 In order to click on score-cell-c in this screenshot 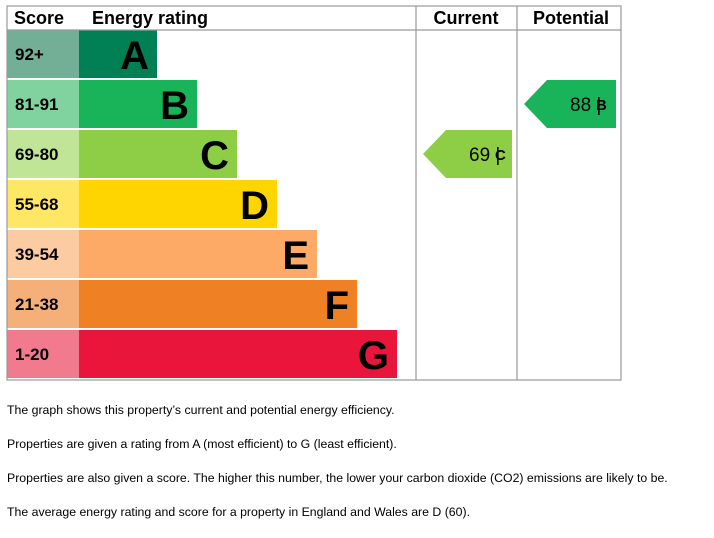, I will do `click(43, 154)`.